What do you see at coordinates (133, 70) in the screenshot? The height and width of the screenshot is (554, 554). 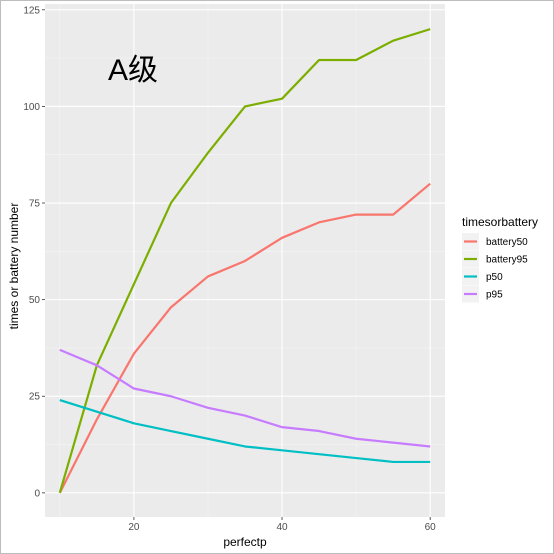 I see `chart-annotation: A级` at bounding box center [133, 70].